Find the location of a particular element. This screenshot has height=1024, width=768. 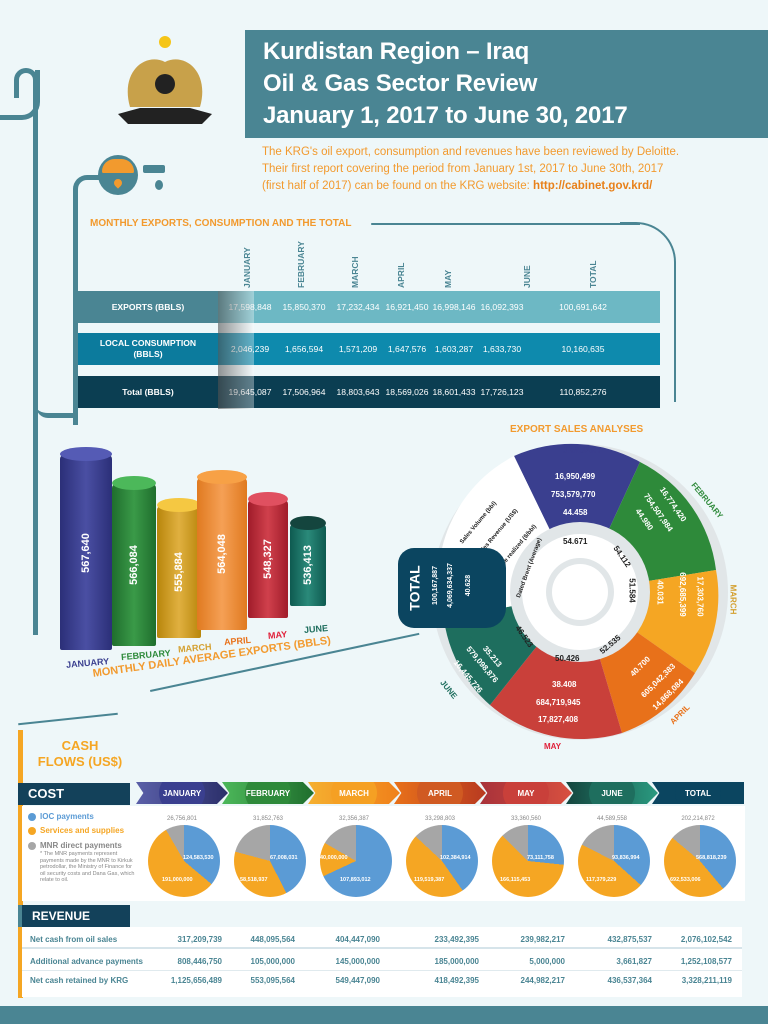

mnr-dot-icon is located at coordinates (32, 845).